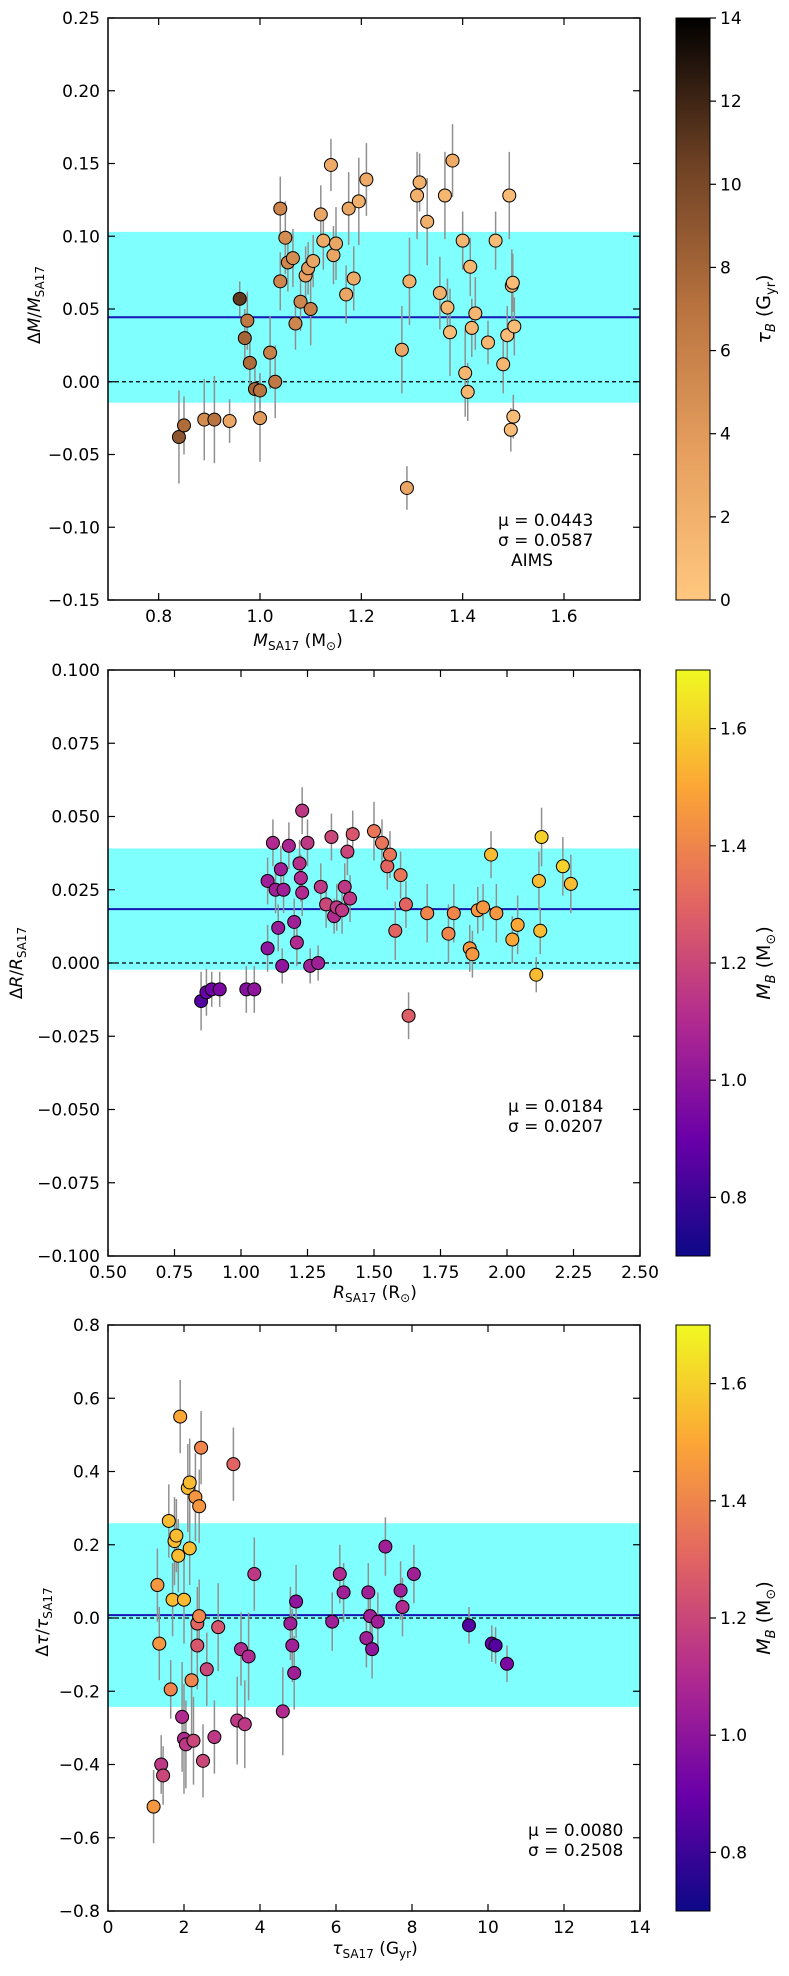 The image size is (789, 1976). What do you see at coordinates (575, 1831) in the screenshot?
I see `stat-mu: μ = 0.0080` at bounding box center [575, 1831].